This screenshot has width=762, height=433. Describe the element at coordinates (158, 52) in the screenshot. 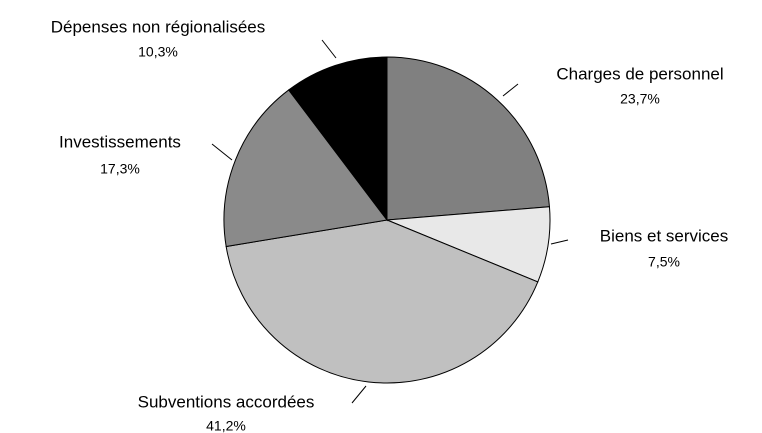

I see `slice-value-label: 10,3%` at that location.